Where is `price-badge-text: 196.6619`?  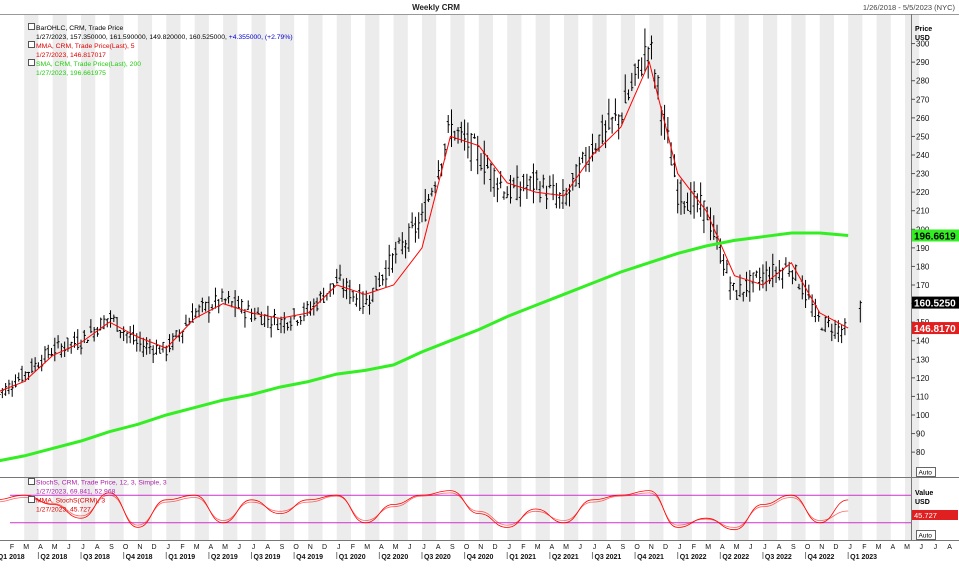 price-badge-text: 196.6619 is located at coordinates (935, 236).